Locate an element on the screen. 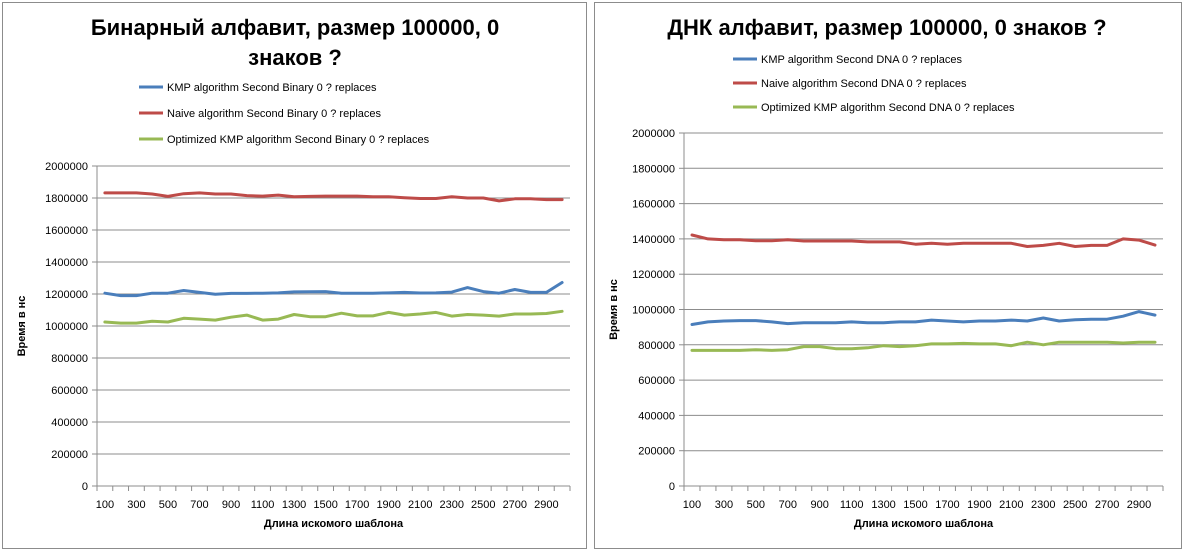 This screenshot has width=1185, height=554. binary-x-tick-label-1500: 1500 is located at coordinates (325, 505).